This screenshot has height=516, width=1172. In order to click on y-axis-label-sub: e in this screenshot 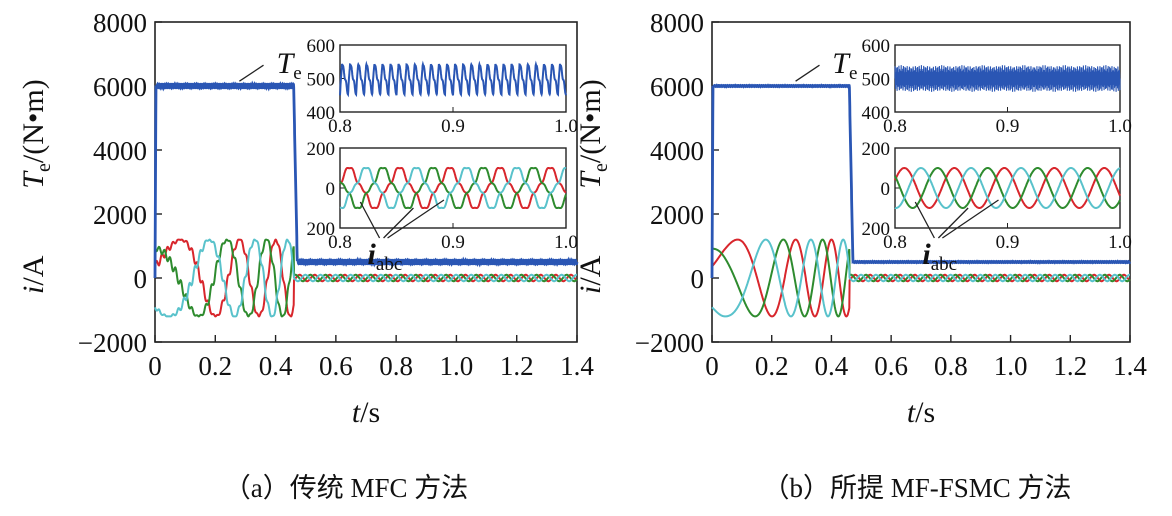, I will do `click(601, 167)`.